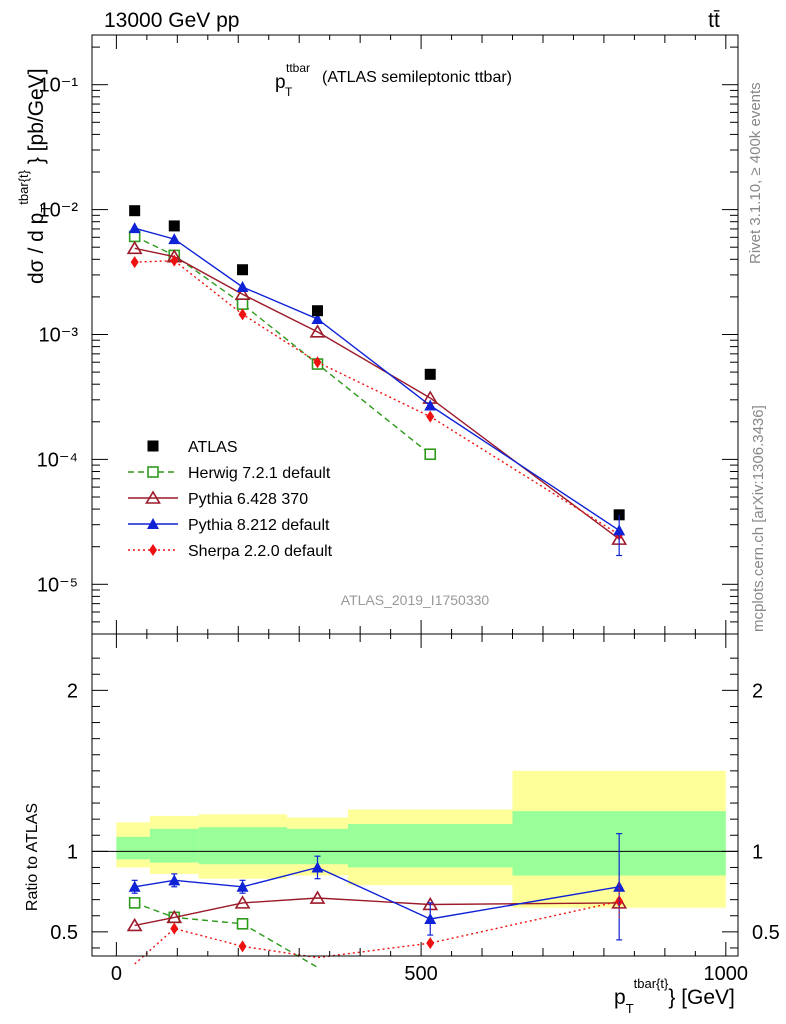  Describe the element at coordinates (298, 68) in the screenshot. I see `title-sup: ttbar` at that location.